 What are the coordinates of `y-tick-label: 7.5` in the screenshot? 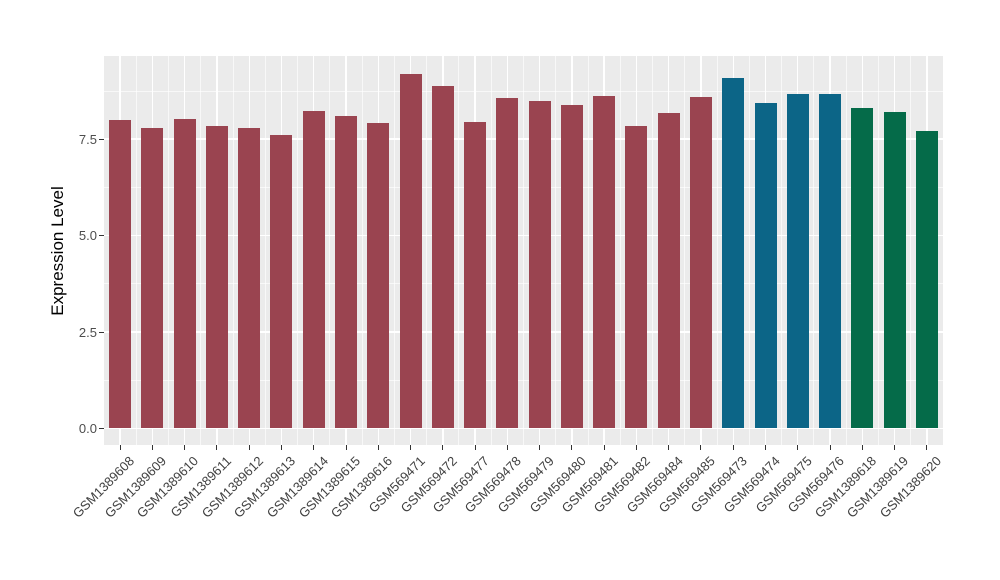 It's located at (87, 139).